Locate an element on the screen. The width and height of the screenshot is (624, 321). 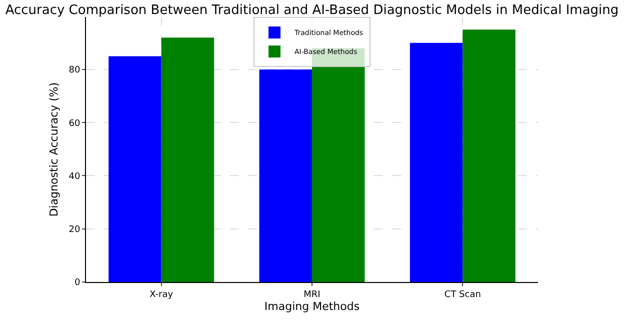
x-tick-label: CT Scan is located at coordinates (462, 295).